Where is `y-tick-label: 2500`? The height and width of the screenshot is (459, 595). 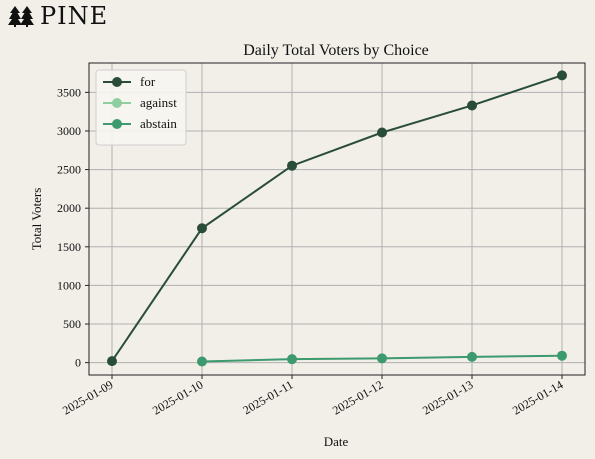
y-tick-label: 2500 is located at coordinates (69, 170).